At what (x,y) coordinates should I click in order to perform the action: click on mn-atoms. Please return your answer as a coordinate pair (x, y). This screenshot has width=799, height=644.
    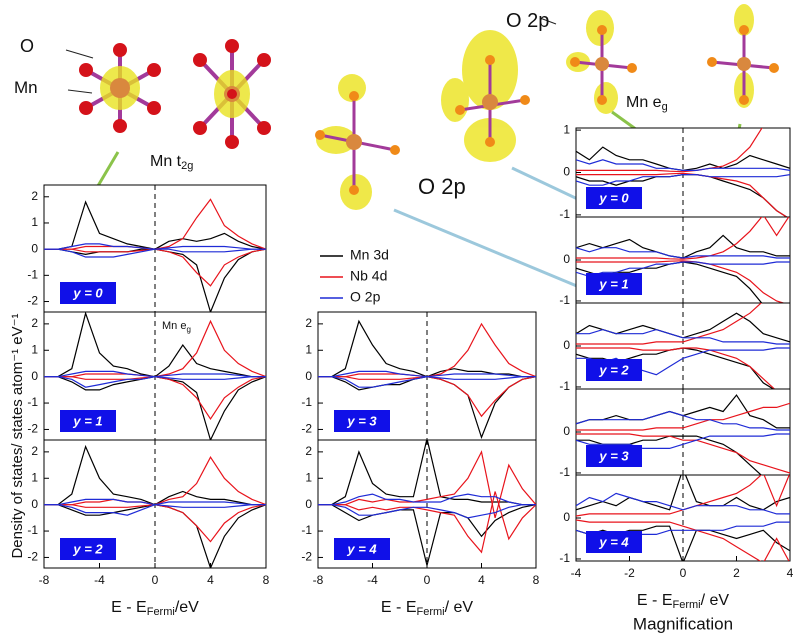
    Looking at the image, I should click on (548, 103).